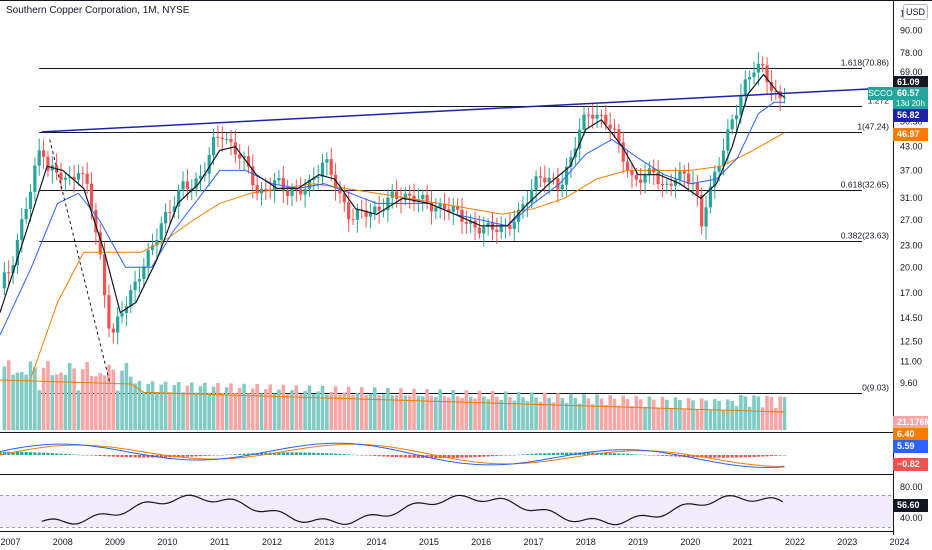 The height and width of the screenshot is (550, 932). What do you see at coordinates (911, 487) in the screenshot?
I see `rsi-tick-label: 80.00` at bounding box center [911, 487].